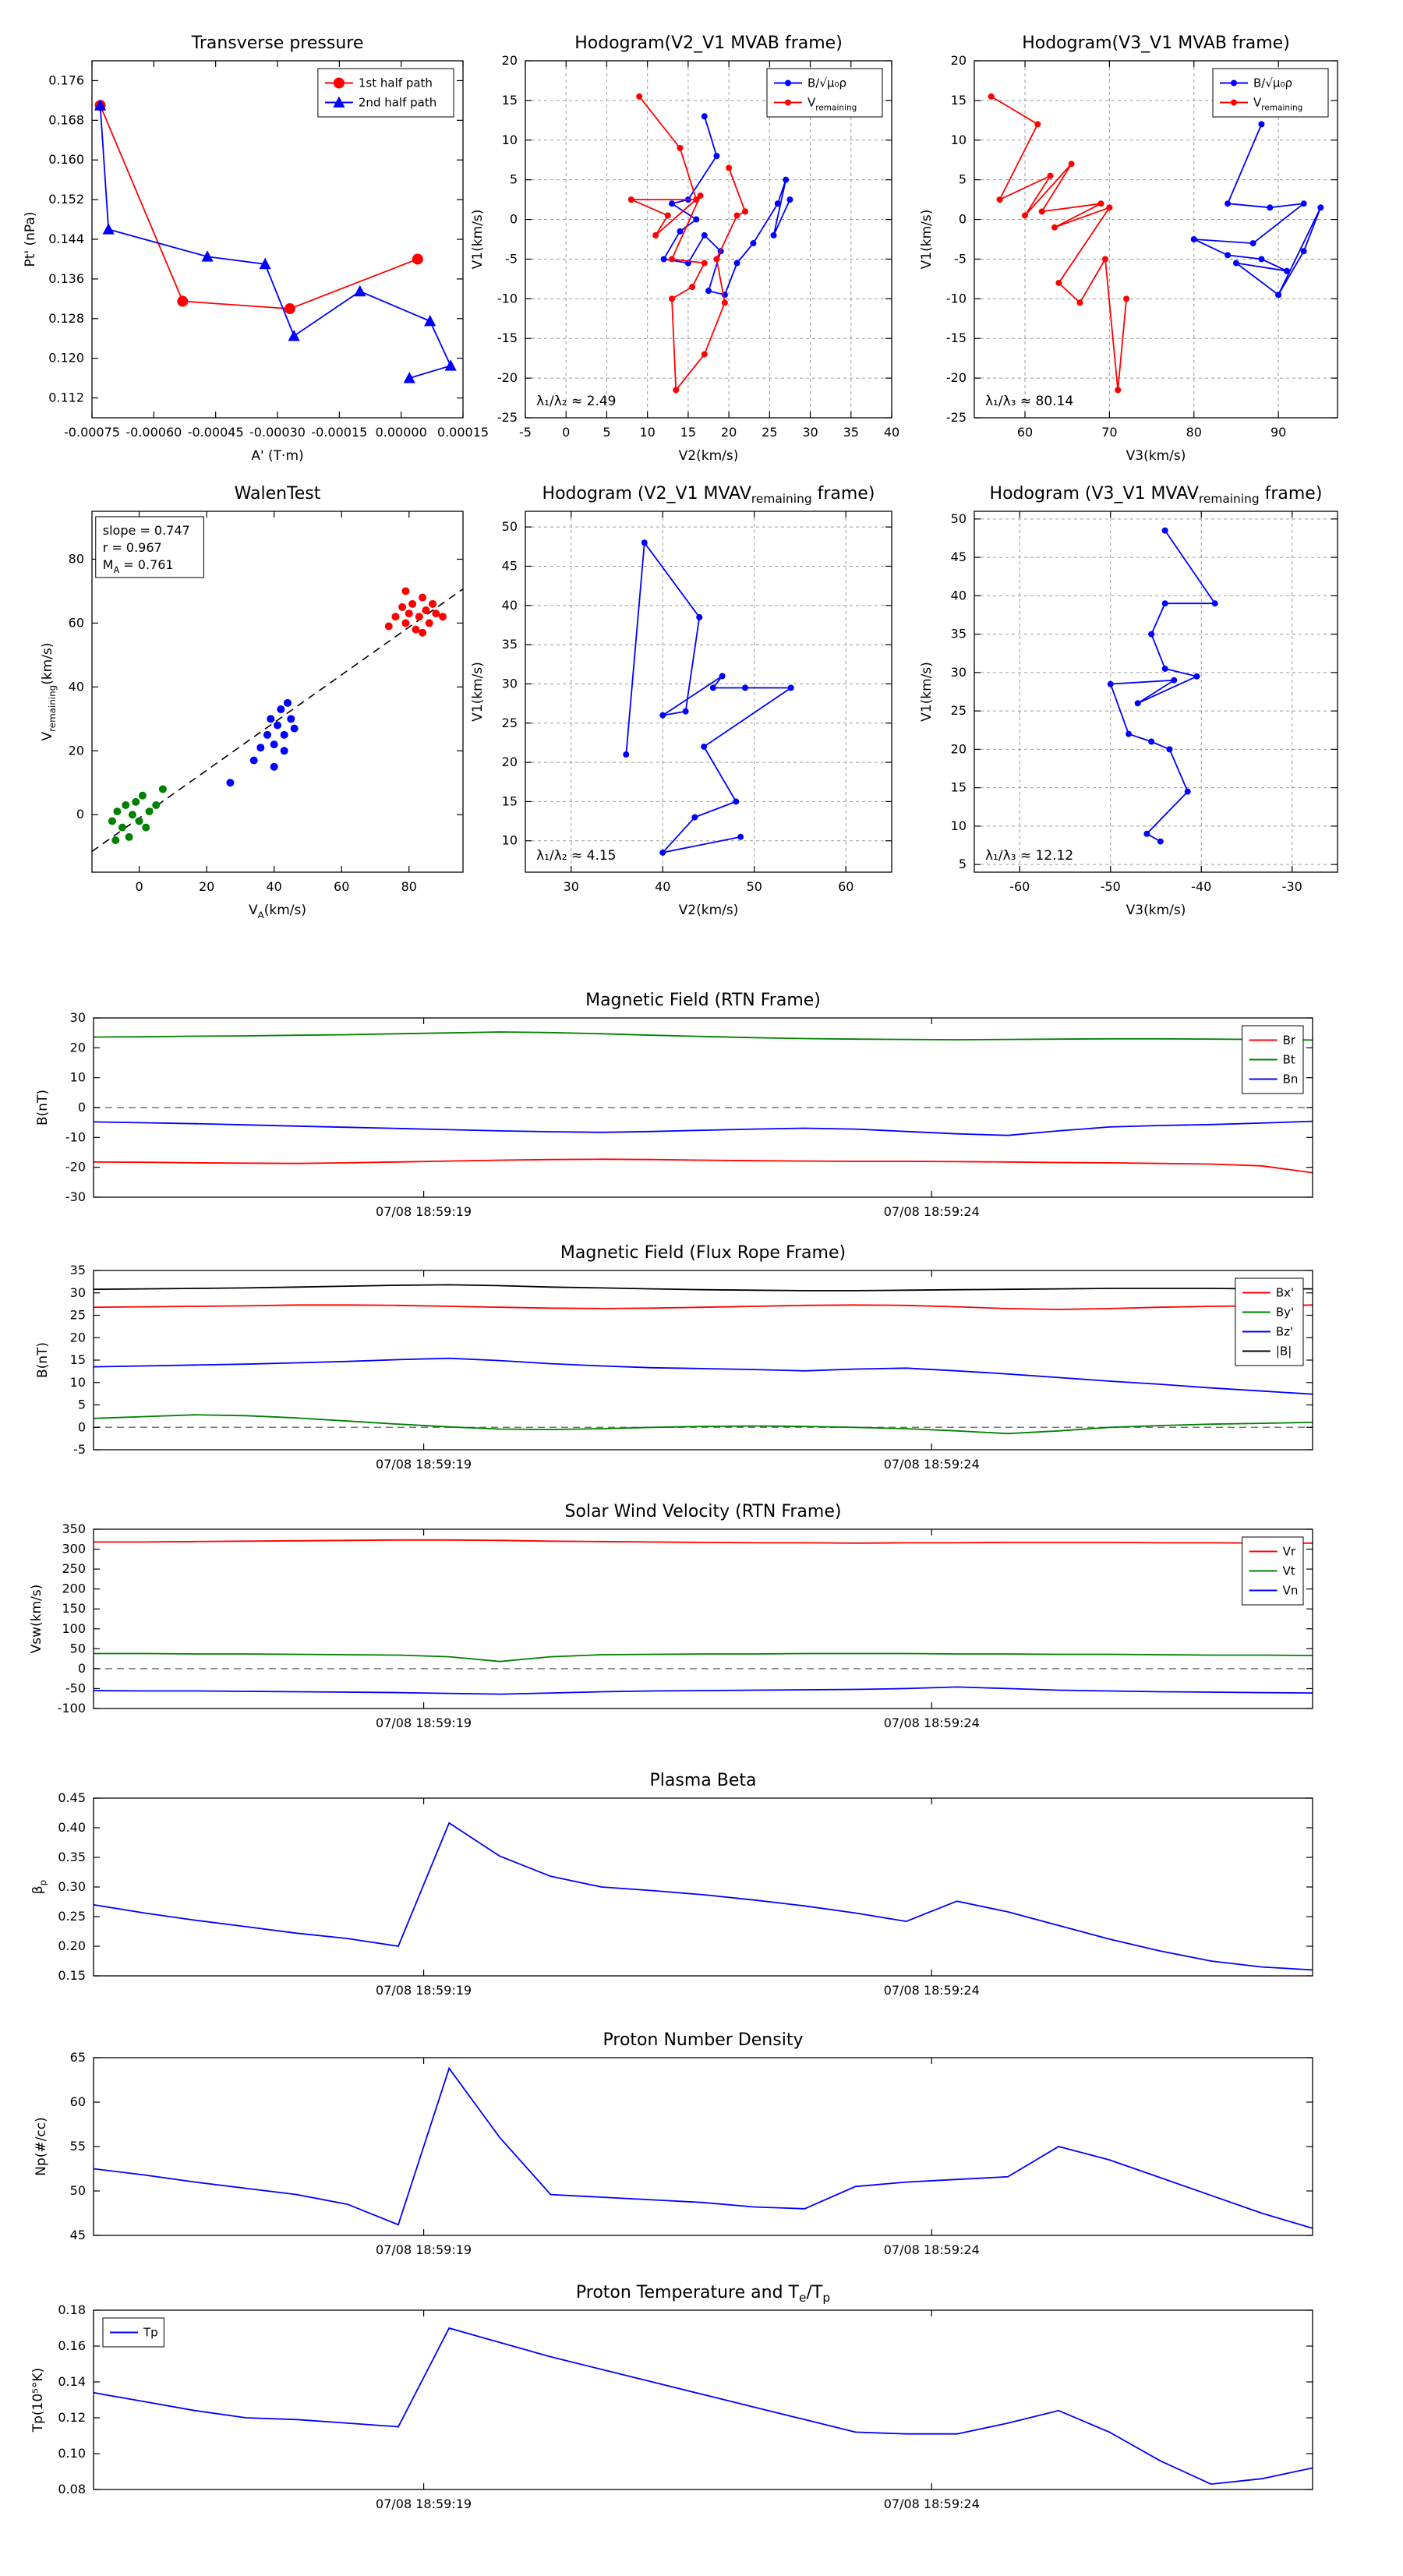 Image resolution: width=1403 pixels, height=2576 pixels. What do you see at coordinates (703, 1780) in the screenshot?
I see `chart-title: Plasma Beta` at bounding box center [703, 1780].